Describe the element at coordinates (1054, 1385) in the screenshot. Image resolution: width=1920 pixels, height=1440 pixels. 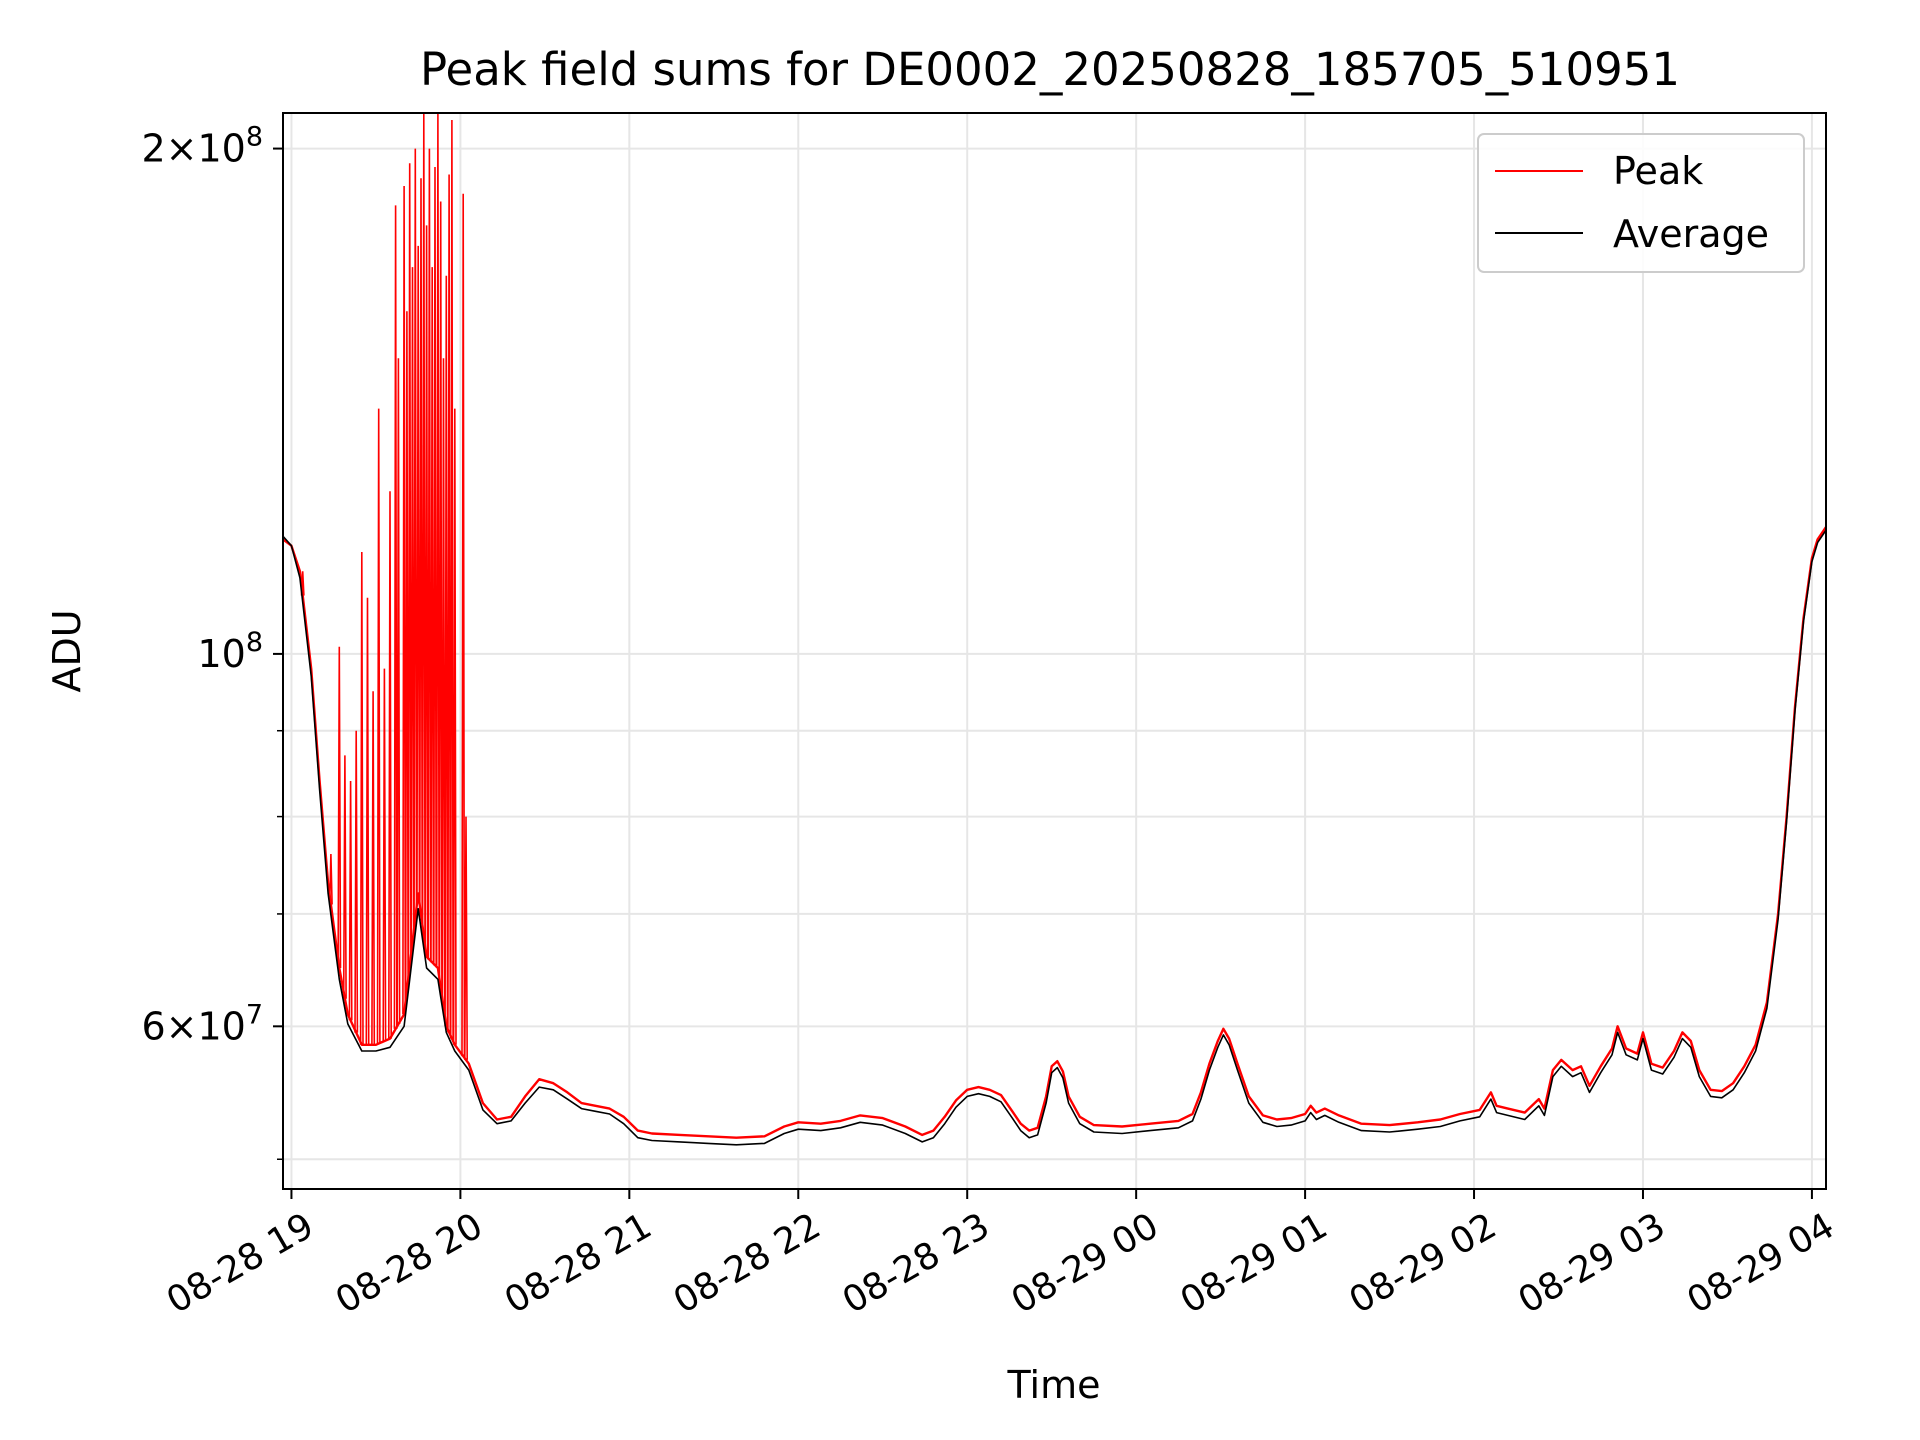
I see `x-axis-label: Time` at that location.